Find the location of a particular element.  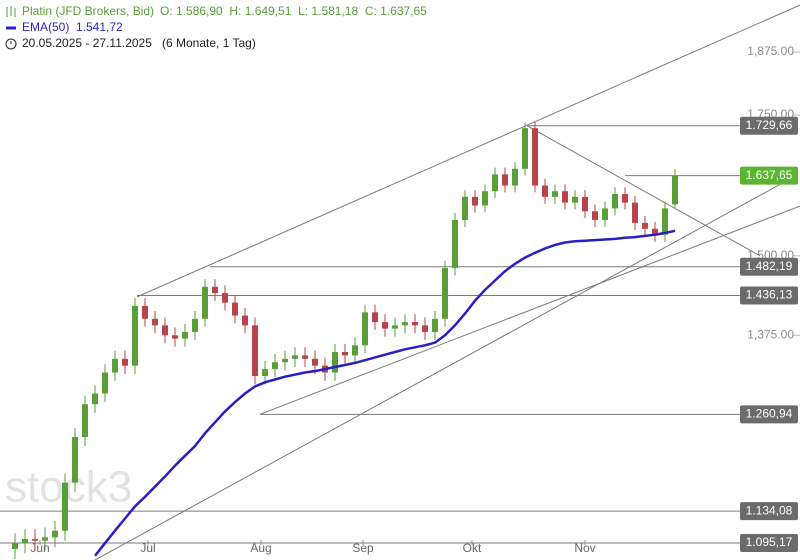

x-tick-label: Nov is located at coordinates (584, 548).